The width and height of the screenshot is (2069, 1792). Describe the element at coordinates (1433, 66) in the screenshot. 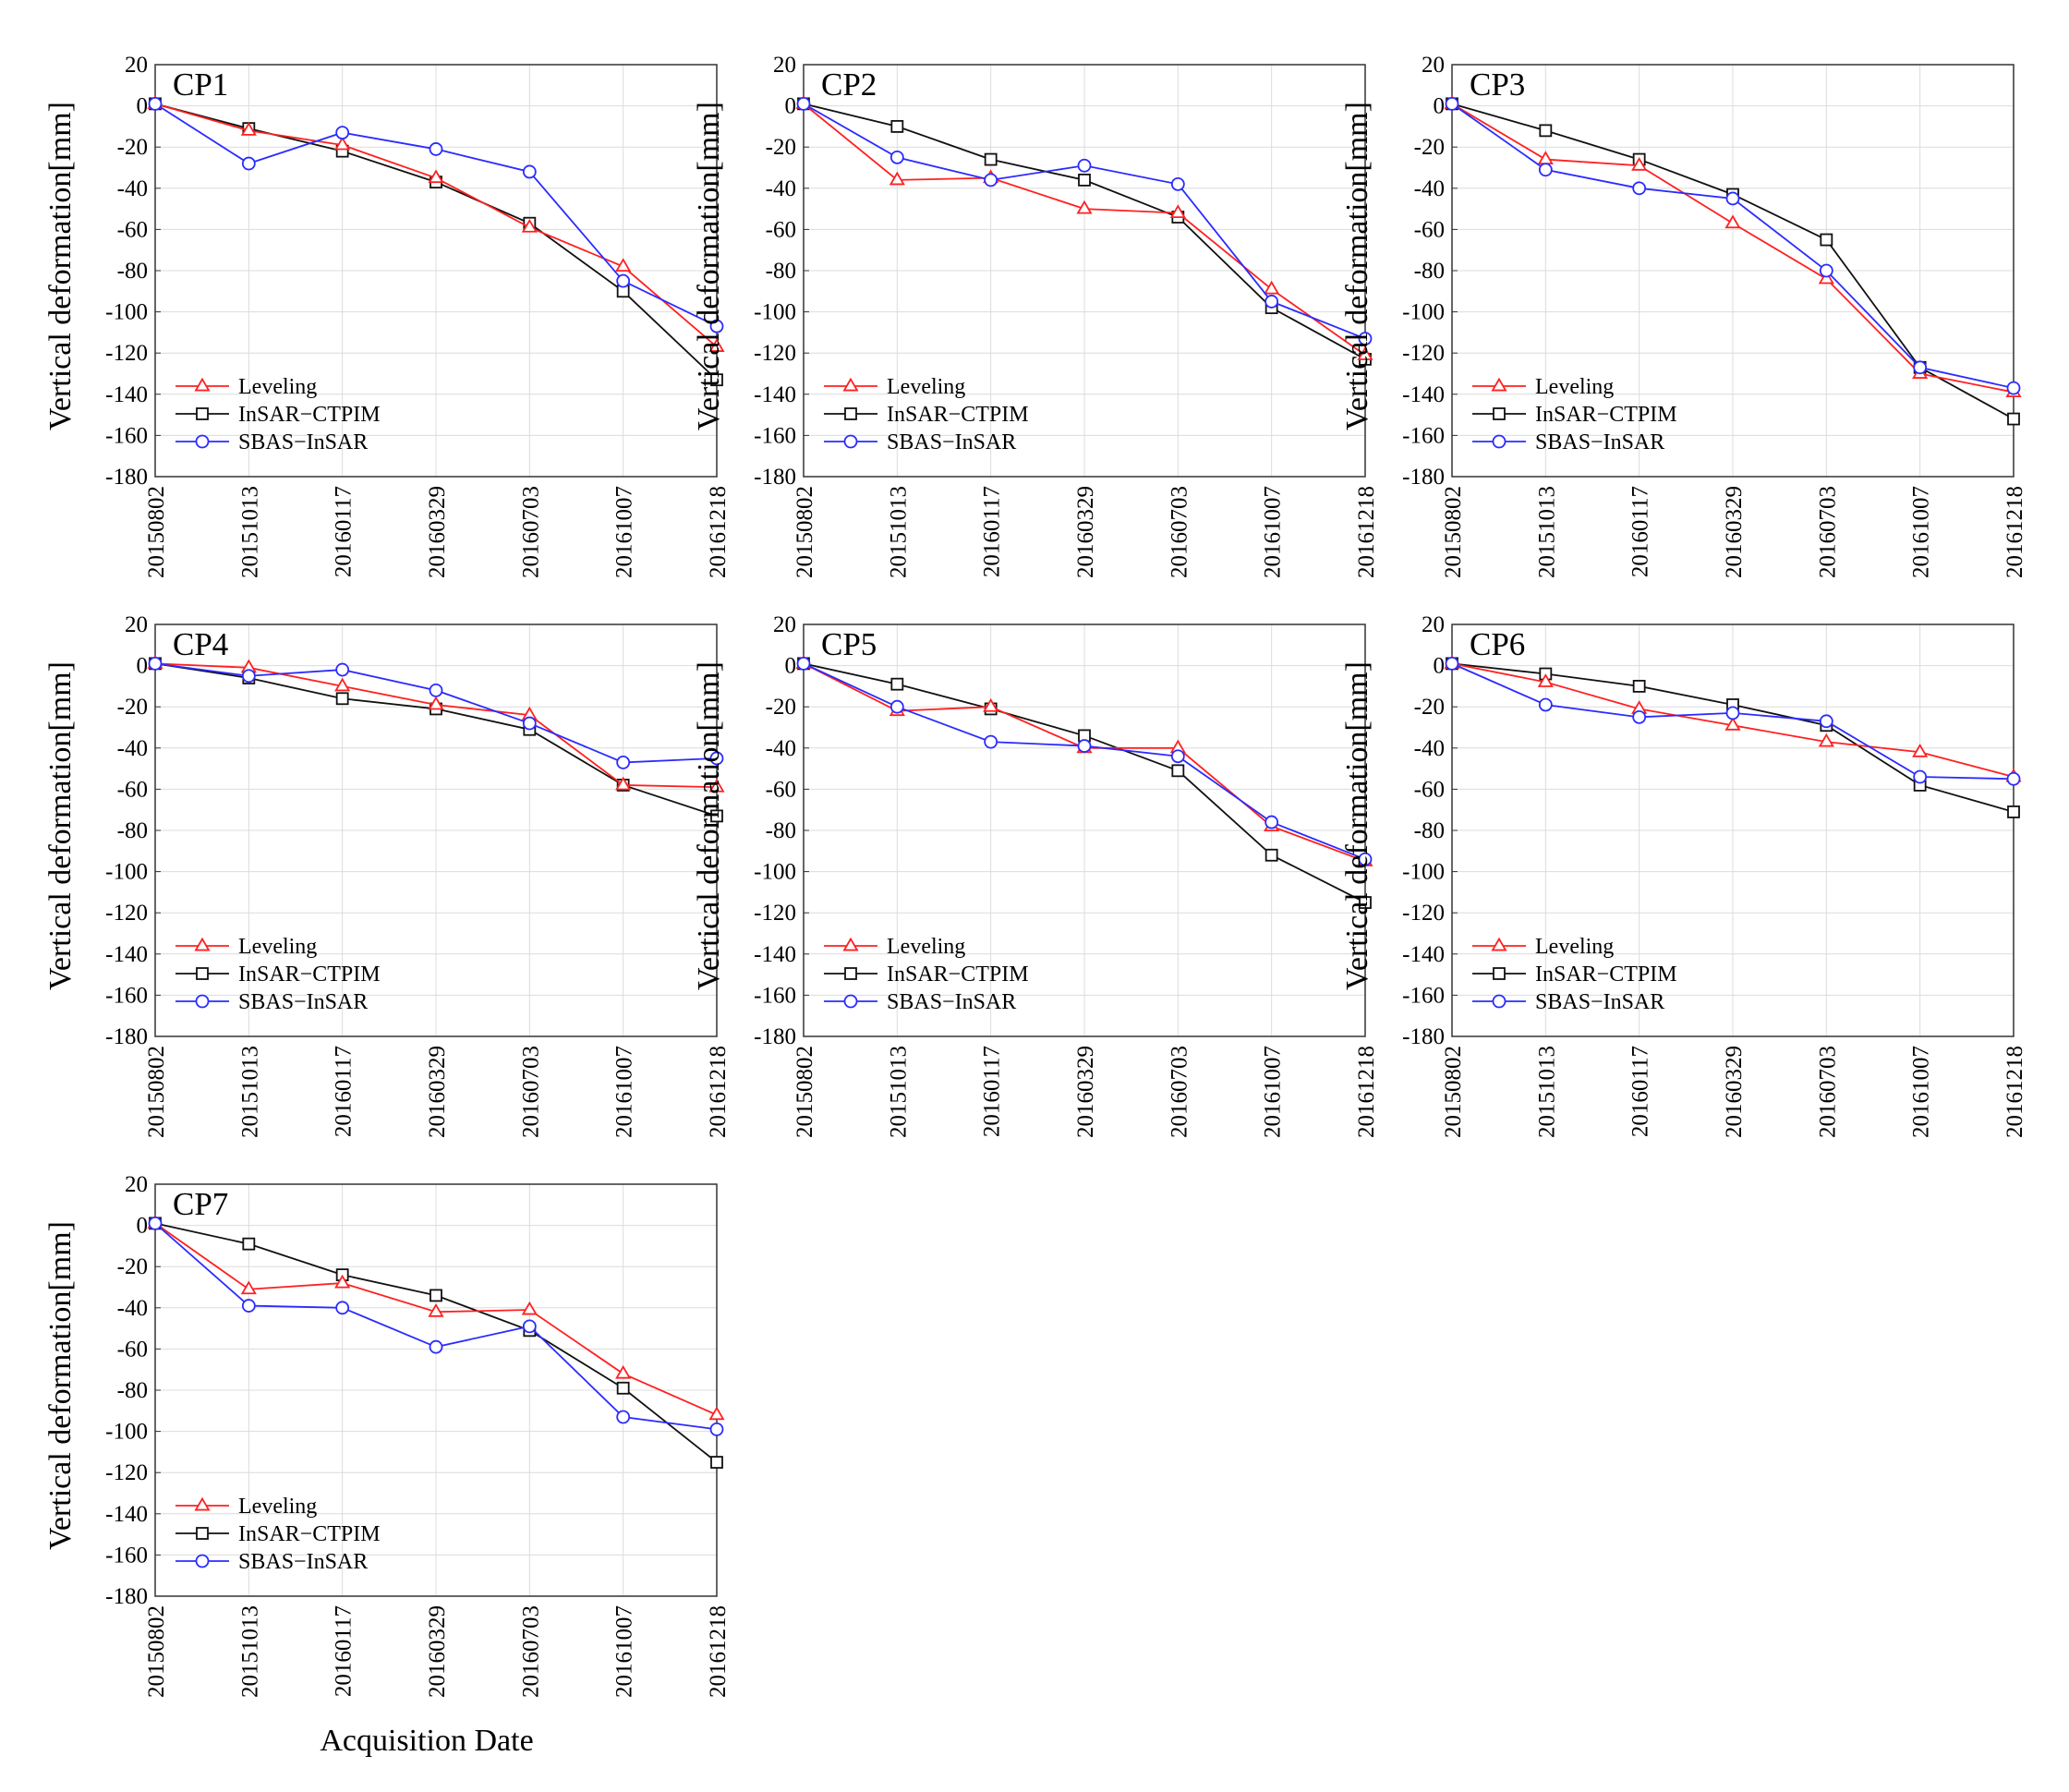

I see `y-tick-label: 20` at that location.